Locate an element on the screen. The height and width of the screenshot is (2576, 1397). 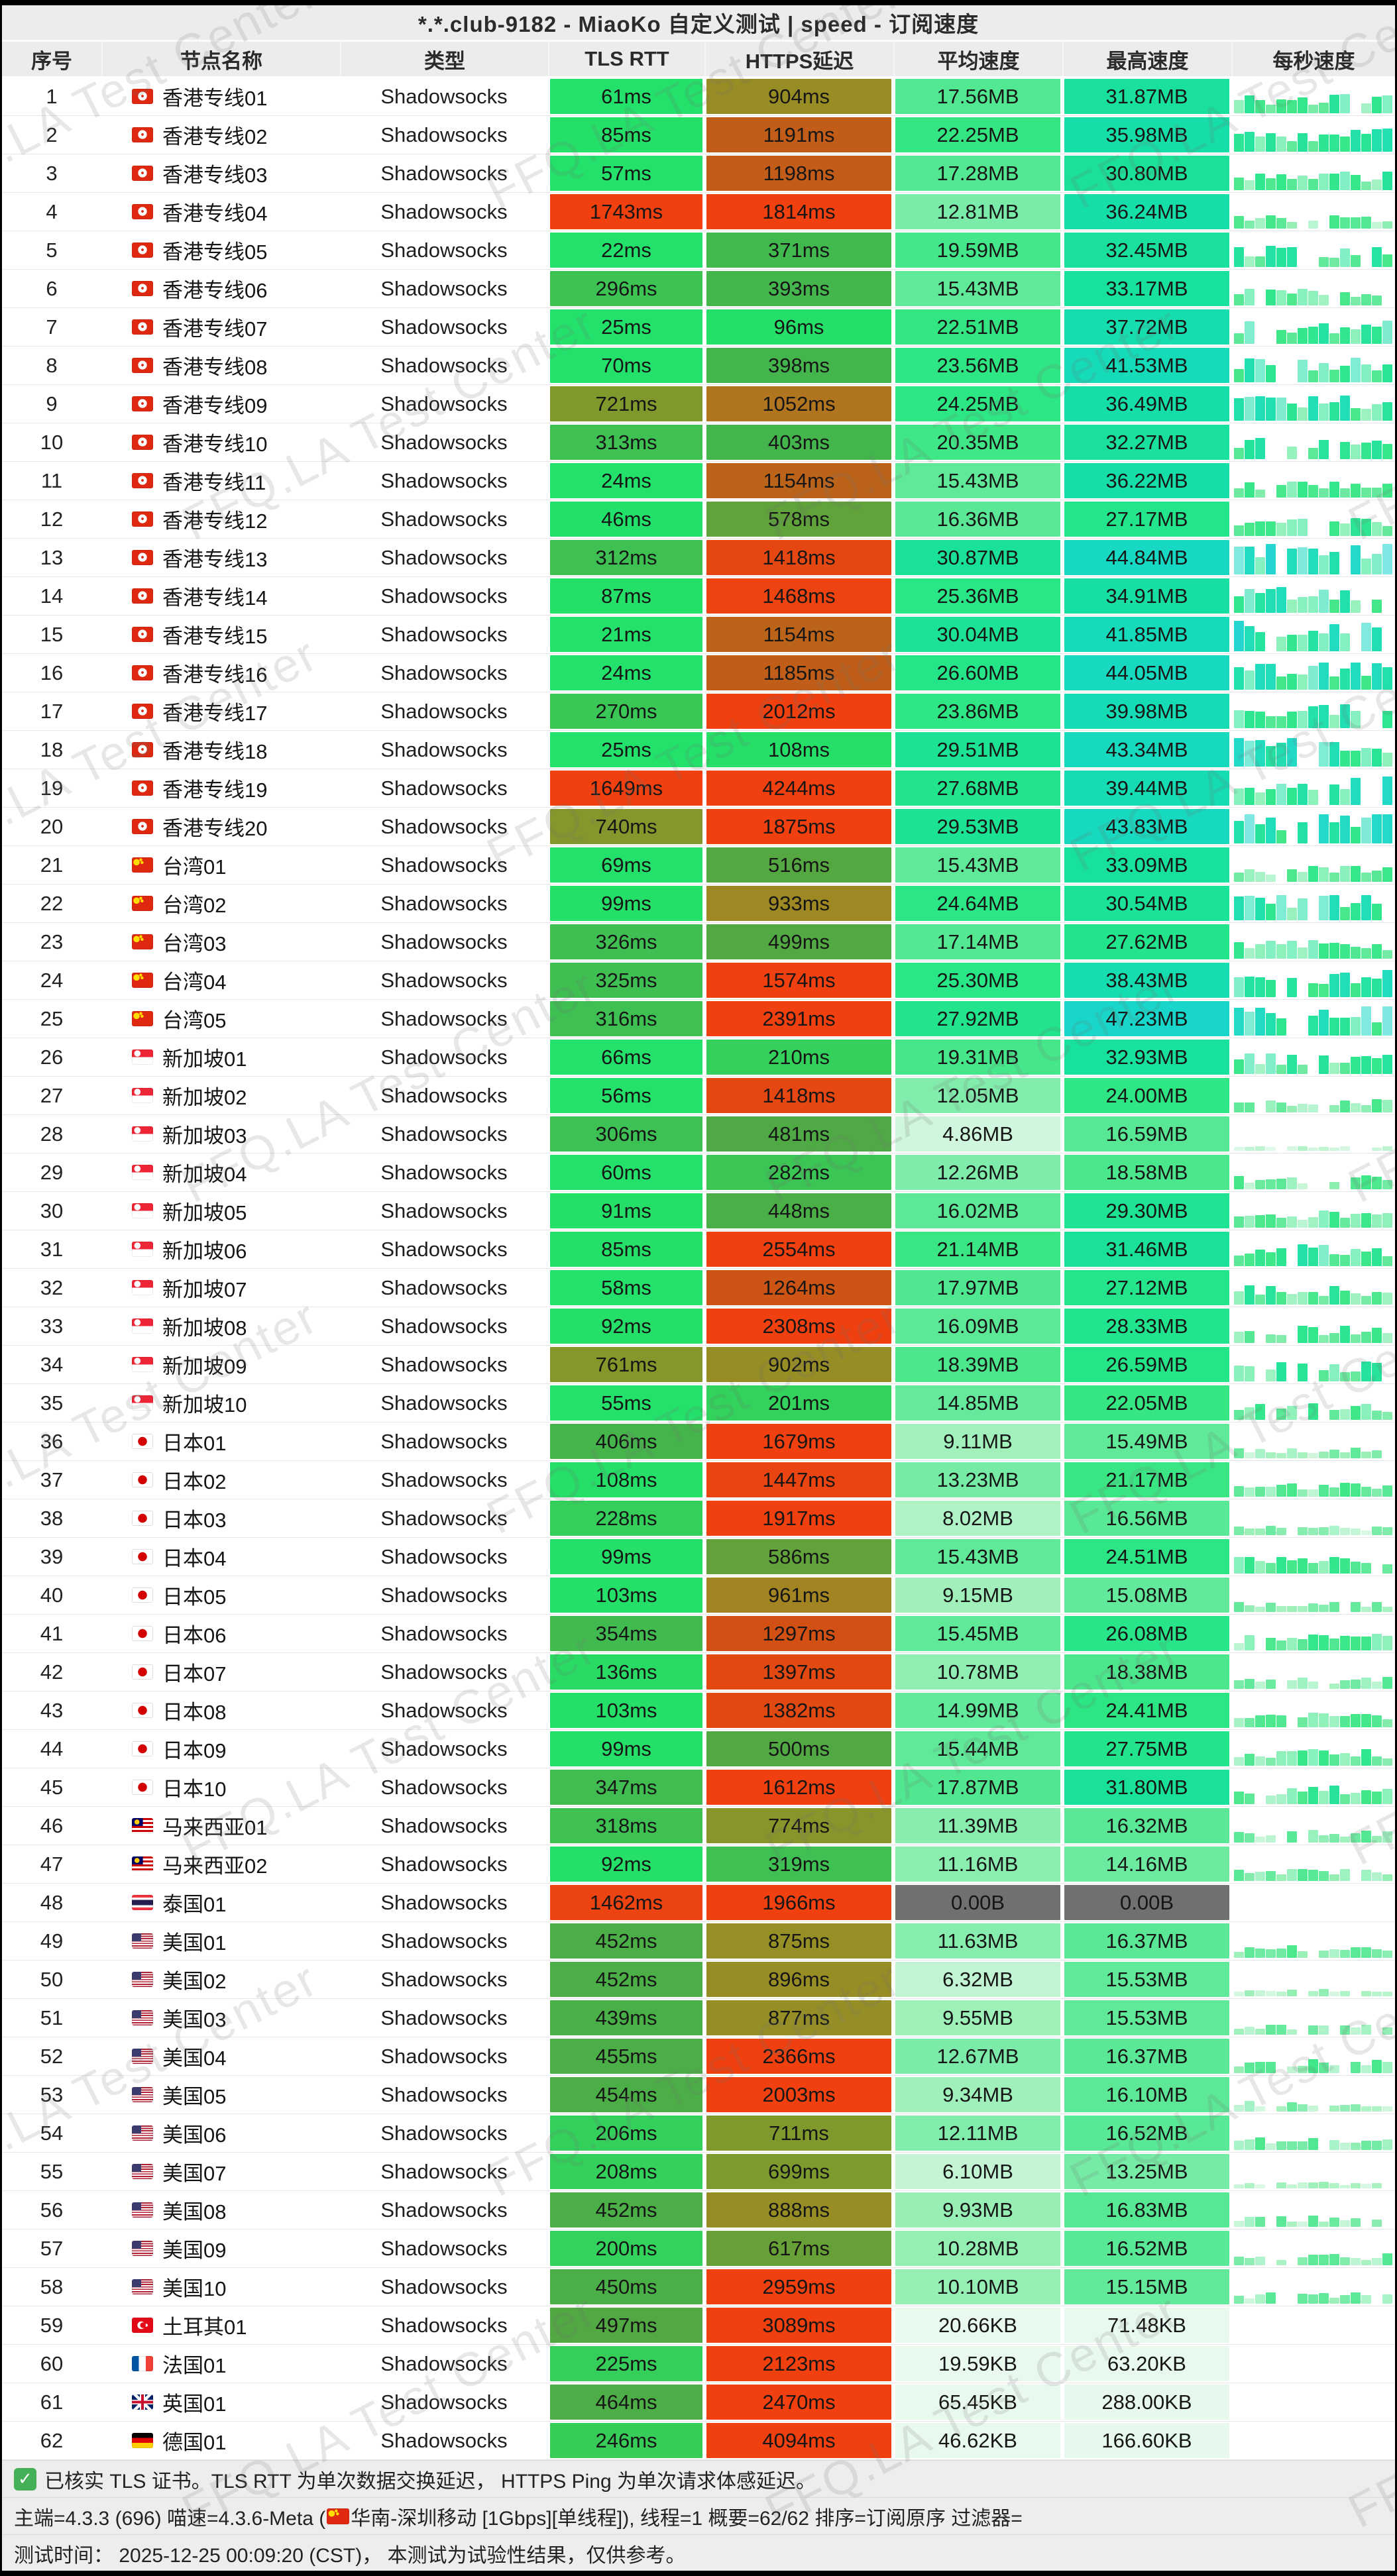
cell-node-name: 美国05 is located at coordinates (221, 2095).